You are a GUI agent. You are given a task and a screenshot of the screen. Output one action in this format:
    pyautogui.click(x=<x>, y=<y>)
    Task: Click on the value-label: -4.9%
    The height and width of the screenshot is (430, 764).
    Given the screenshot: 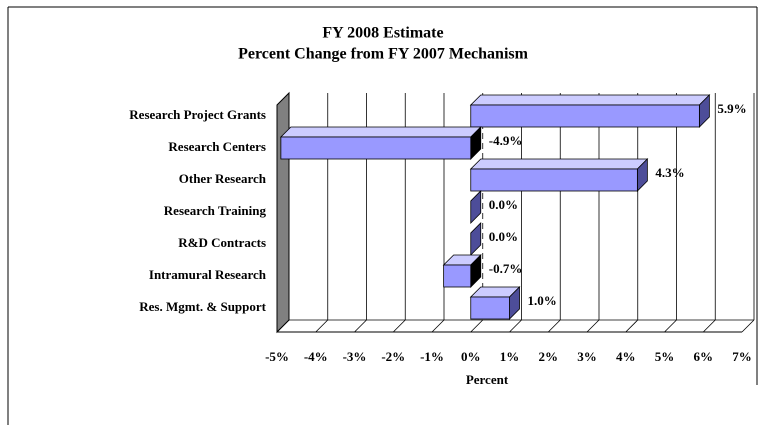 What is the action you would take?
    pyautogui.click(x=506, y=140)
    